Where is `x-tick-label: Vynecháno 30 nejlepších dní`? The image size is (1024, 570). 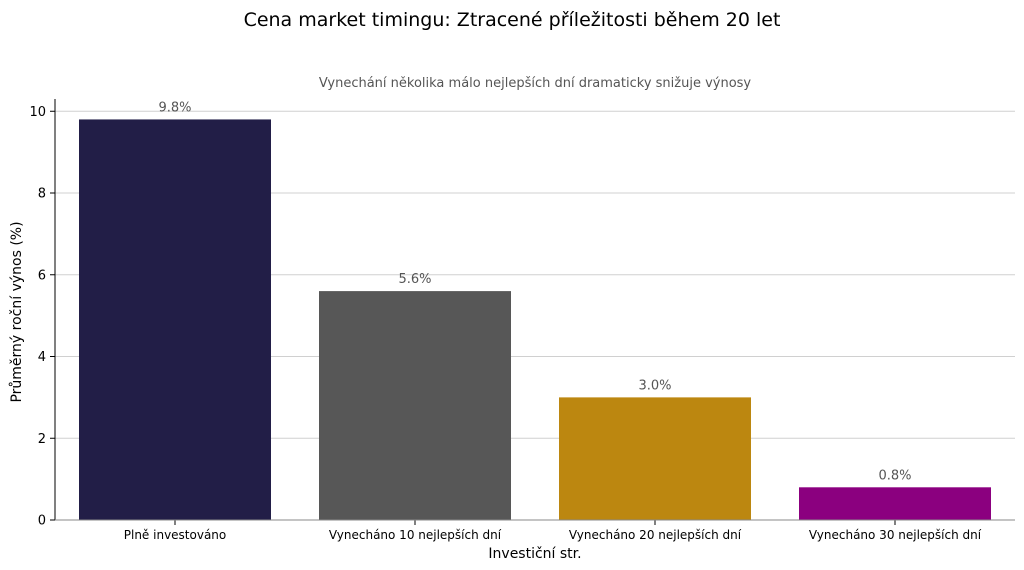 x-tick-label: Vynecháno 30 nejlepších dní is located at coordinates (895, 535).